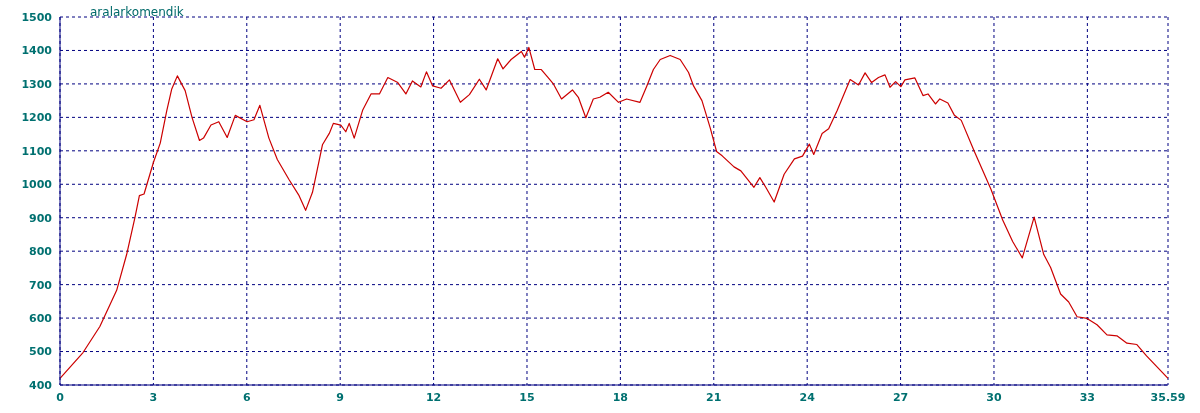 The width and height of the screenshot is (1200, 413). Describe the element at coordinates (714, 397) in the screenshot. I see `x-tick-label: 21` at that location.